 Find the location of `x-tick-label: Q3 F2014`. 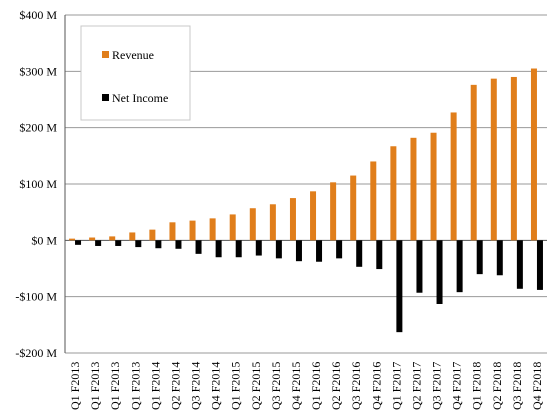

x-tick-label: Q3 F2014 is located at coordinates (196, 386).